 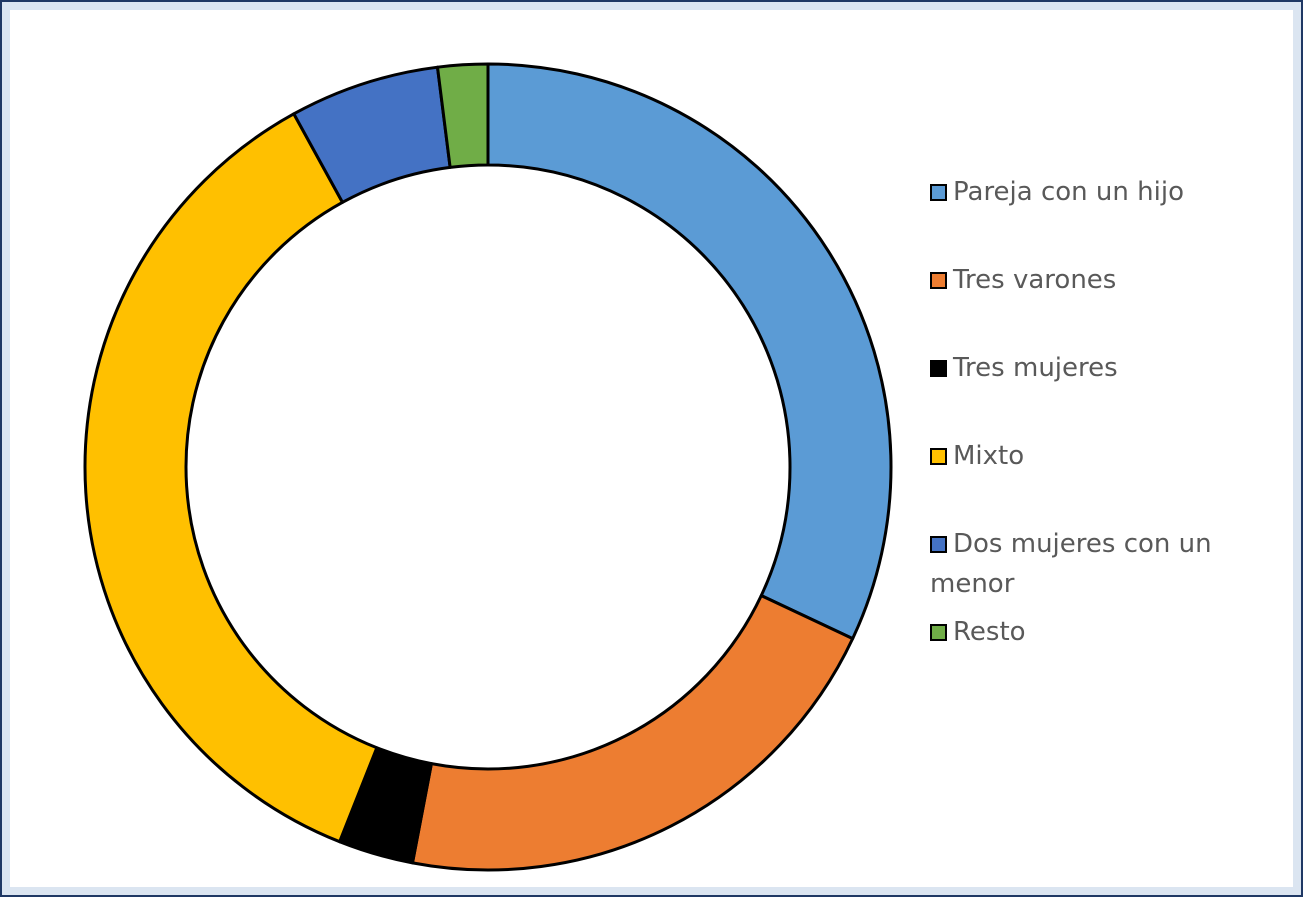 What do you see at coordinates (1100, 456) in the screenshot?
I see `legend-item: Mixto` at bounding box center [1100, 456].